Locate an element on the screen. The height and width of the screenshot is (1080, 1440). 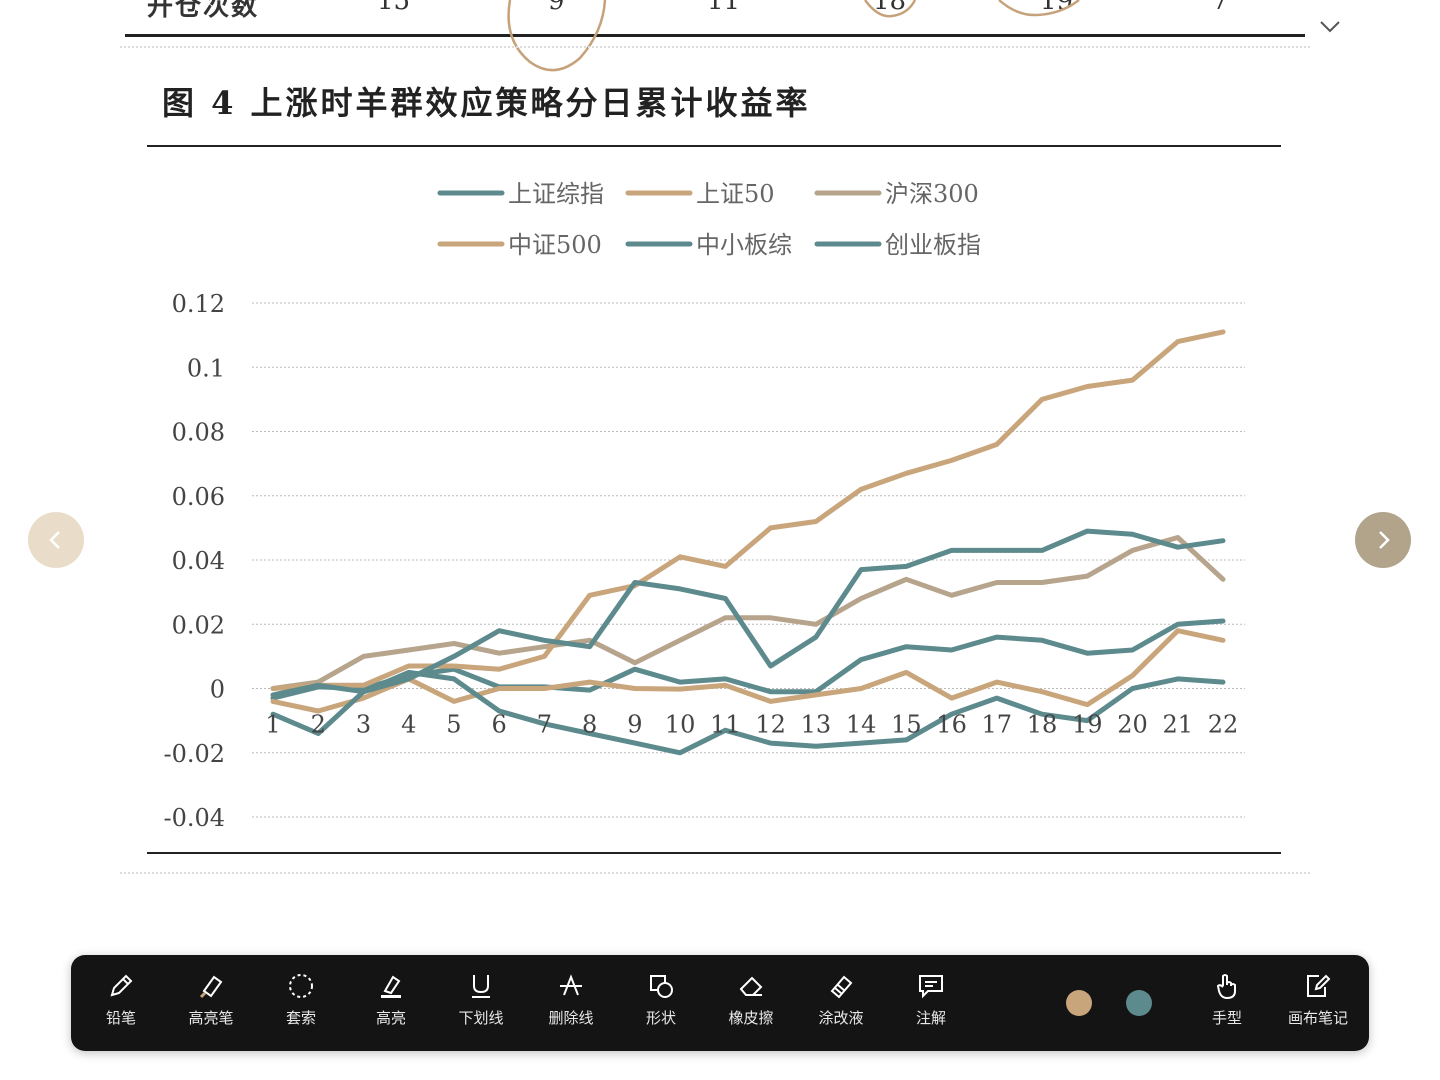
x-tick-label: 4 is located at coordinates (408, 725).